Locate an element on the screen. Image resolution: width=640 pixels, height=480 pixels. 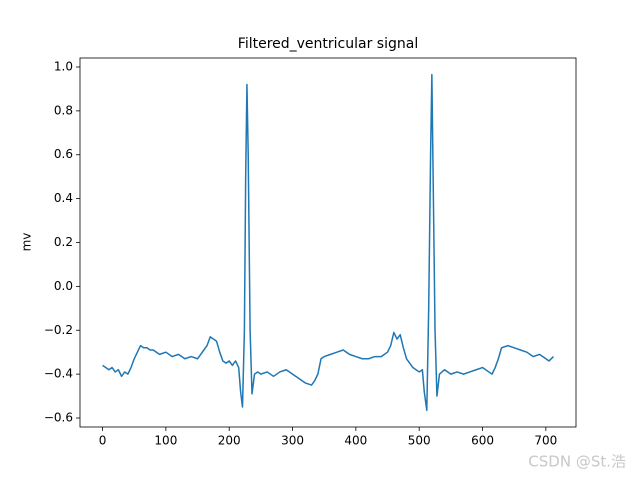
x-tick-label: 400 is located at coordinates (355, 441).